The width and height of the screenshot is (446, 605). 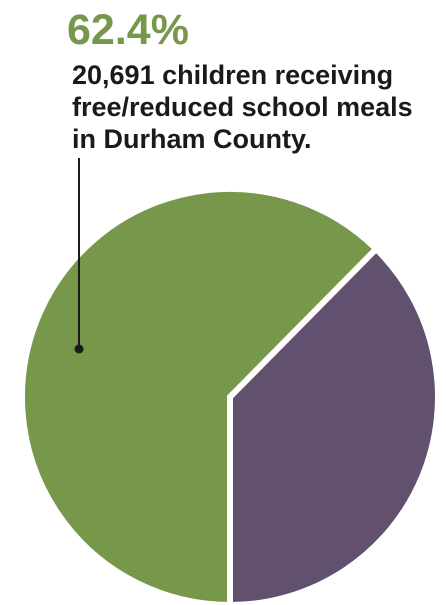 What do you see at coordinates (242, 107) in the screenshot?
I see `annotation-line-2: free/reduced school meals` at bounding box center [242, 107].